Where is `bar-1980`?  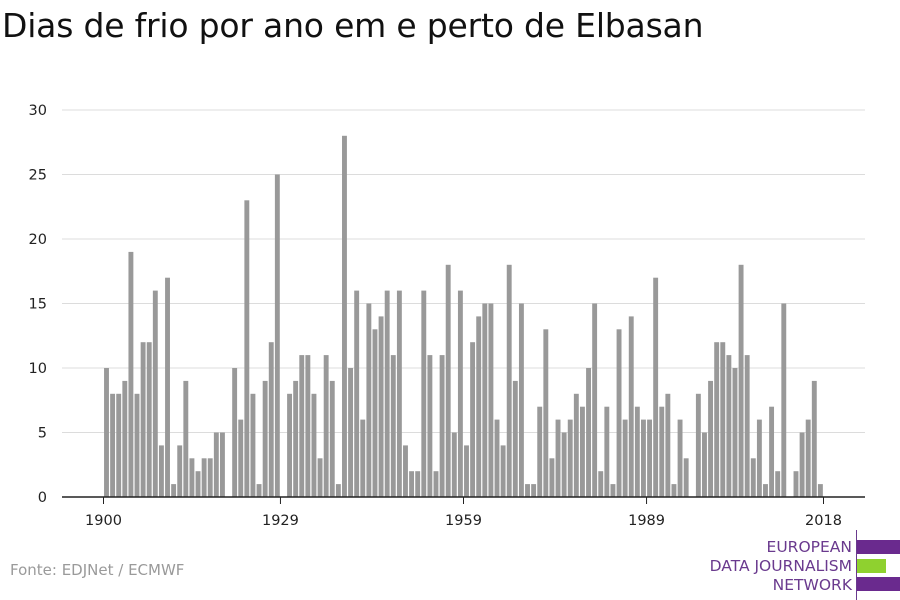
bar-1980 is located at coordinates (595, 400).